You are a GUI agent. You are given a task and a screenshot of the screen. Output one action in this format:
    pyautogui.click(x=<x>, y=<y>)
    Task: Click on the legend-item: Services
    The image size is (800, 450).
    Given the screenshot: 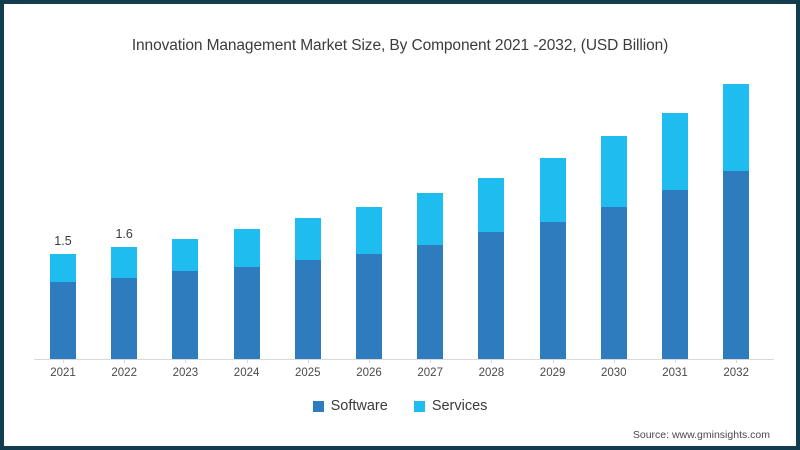 What is the action you would take?
    pyautogui.click(x=450, y=406)
    